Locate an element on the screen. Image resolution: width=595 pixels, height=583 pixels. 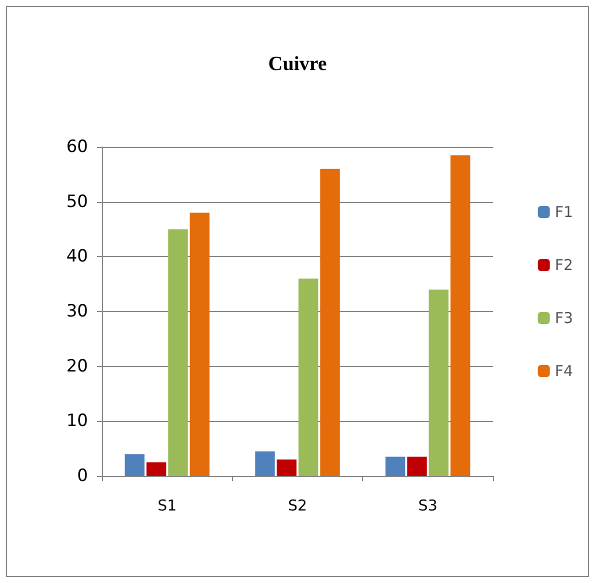
legend-label: F1 is located at coordinates (563, 212).